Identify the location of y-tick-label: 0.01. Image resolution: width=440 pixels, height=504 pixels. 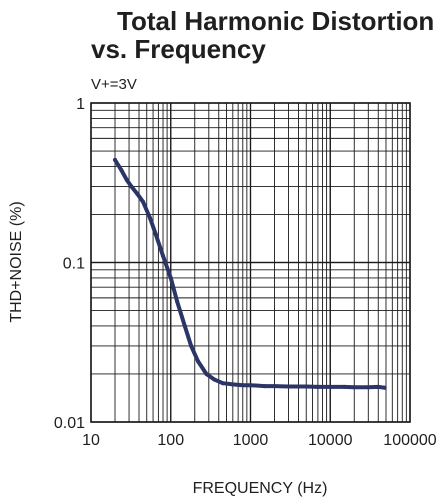
(69, 423).